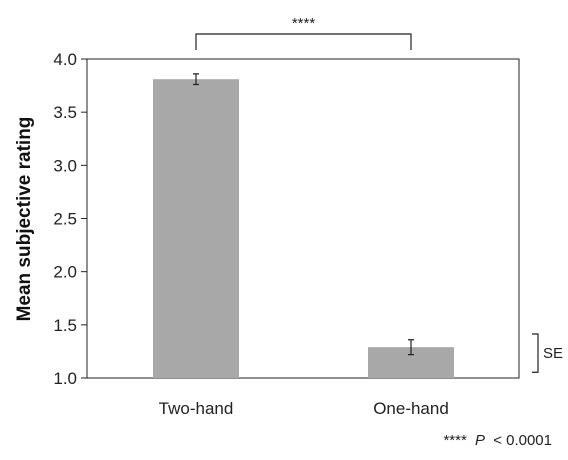 Image resolution: width=568 pixels, height=460 pixels. What do you see at coordinates (304, 23) in the screenshot?
I see `significance-label: ****` at bounding box center [304, 23].